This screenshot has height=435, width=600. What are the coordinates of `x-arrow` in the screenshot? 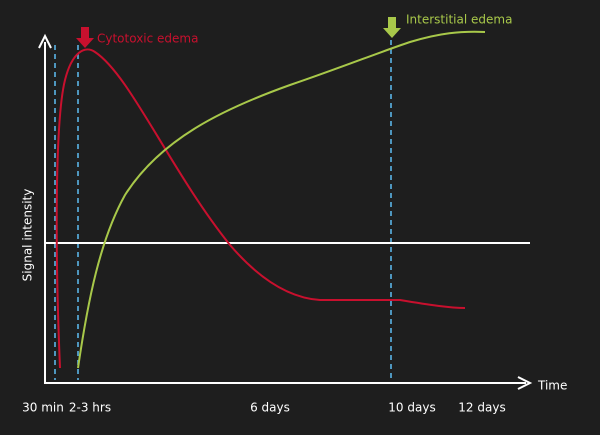 It's located at (525, 383).